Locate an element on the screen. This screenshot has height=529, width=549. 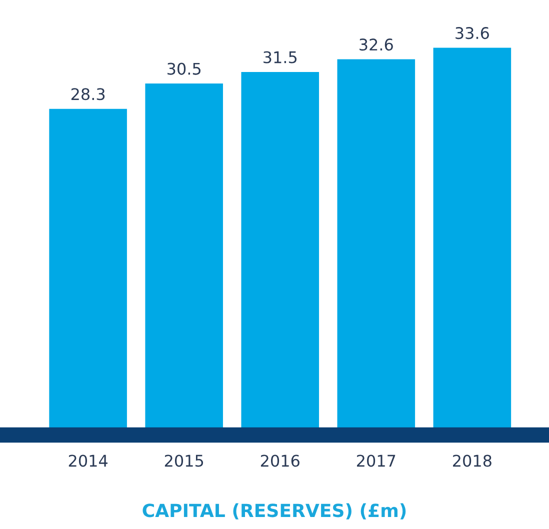
data-label: 28.3 is located at coordinates (88, 94).